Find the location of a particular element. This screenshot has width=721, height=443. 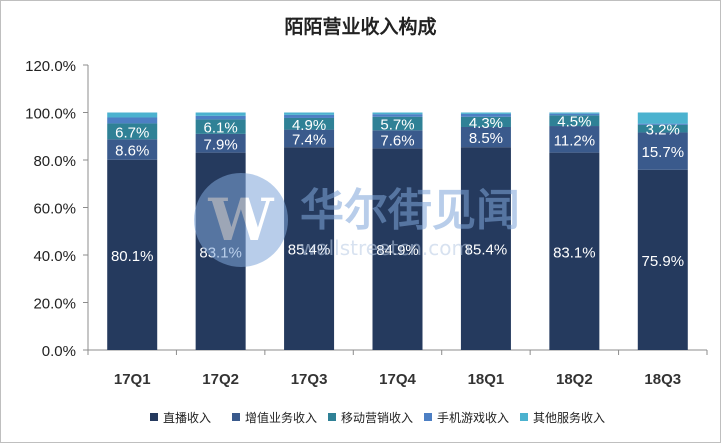

watermark-logo-letter: W is located at coordinates (240, 220).